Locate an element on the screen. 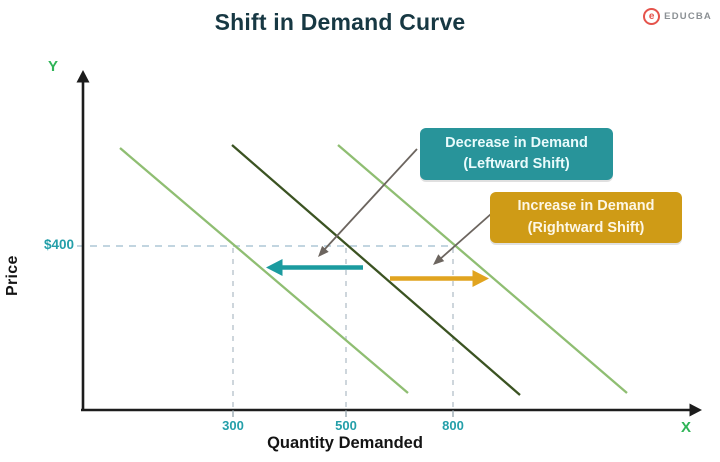  decrease-callout-line2: (Leftward Shift) is located at coordinates (516, 164).